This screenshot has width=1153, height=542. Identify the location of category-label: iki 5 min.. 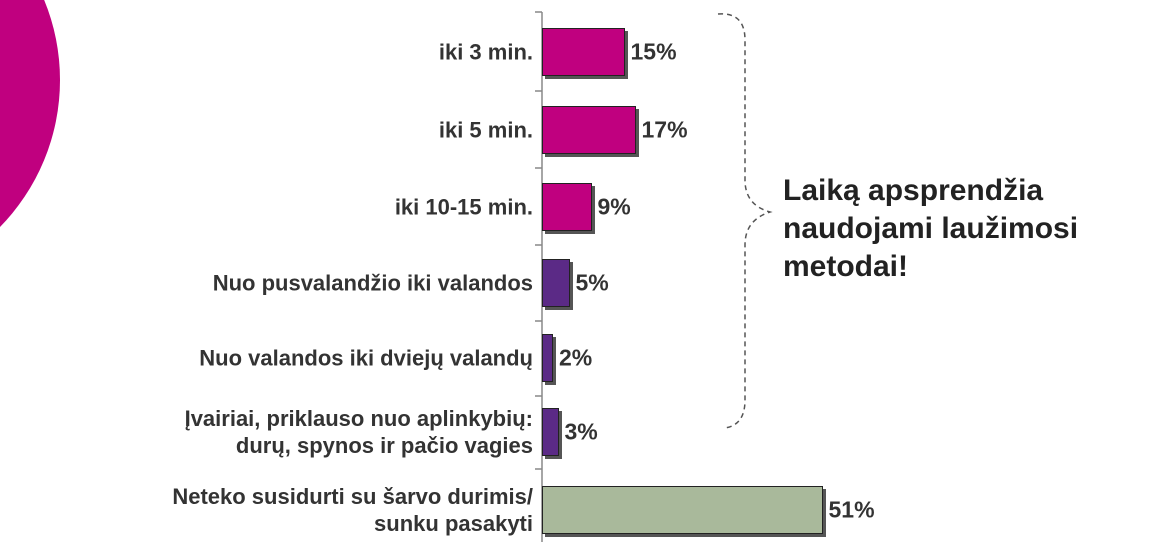
(485, 130).